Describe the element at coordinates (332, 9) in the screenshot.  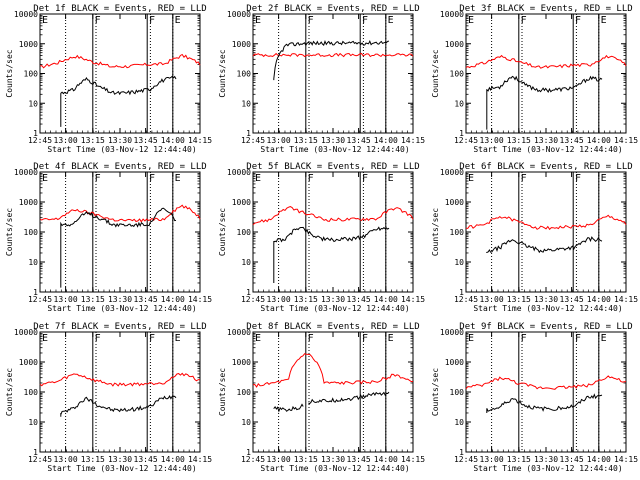
I see `panel-title: Det 2f BLACK = Events, RED = LLD` at that location.